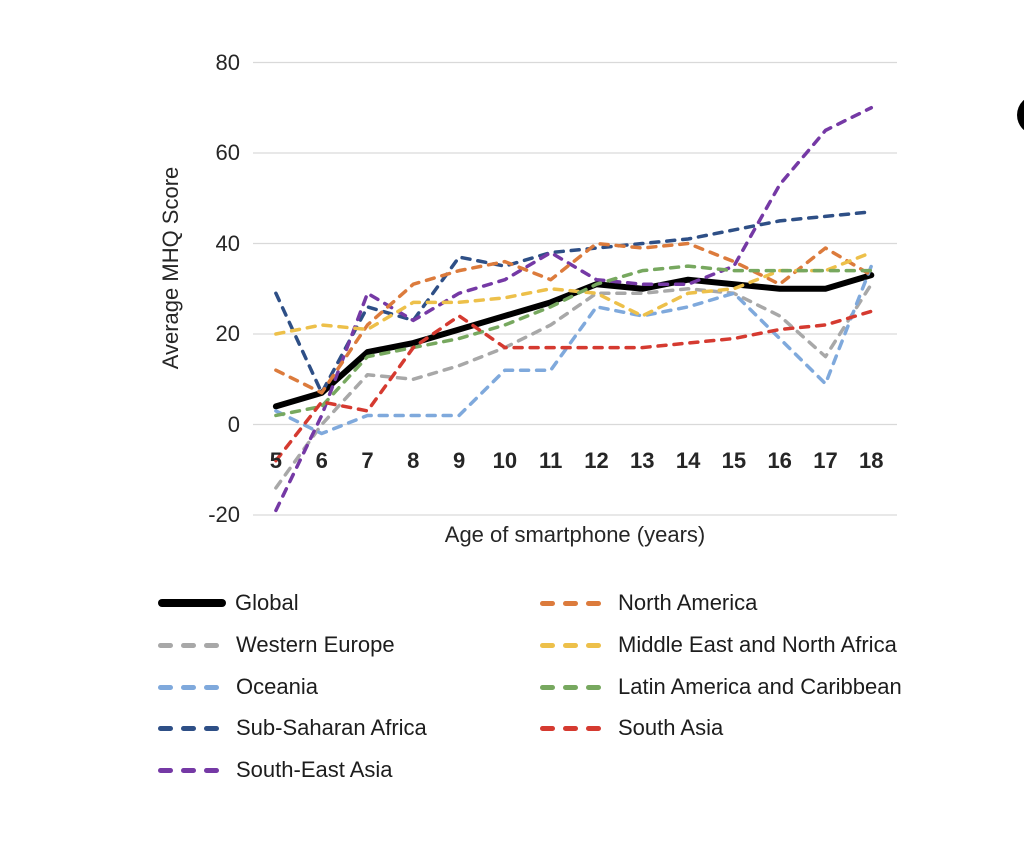 This screenshot has height=860, width=1024. I want to click on legend-item-oceania: Oceania, so click(238, 687).